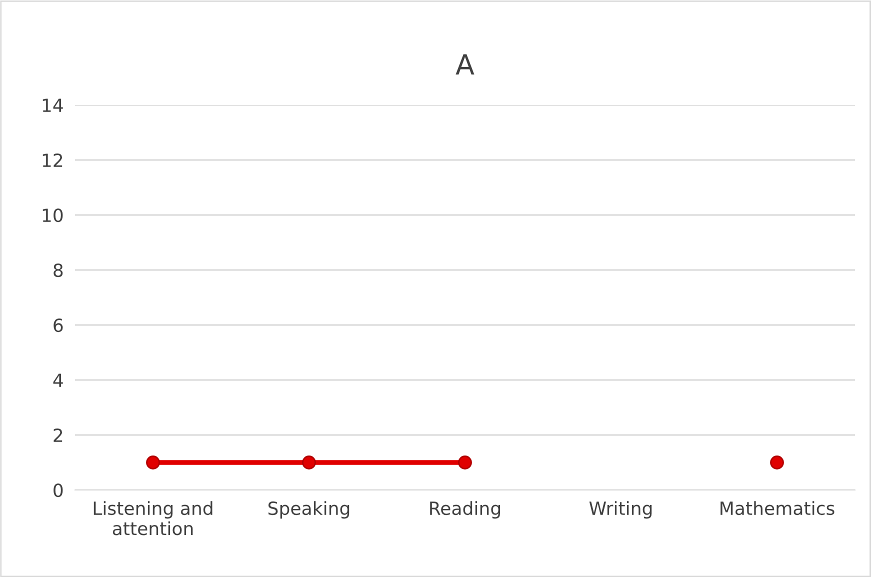  What do you see at coordinates (58, 380) in the screenshot?
I see `y-tick-label: 4` at bounding box center [58, 380].